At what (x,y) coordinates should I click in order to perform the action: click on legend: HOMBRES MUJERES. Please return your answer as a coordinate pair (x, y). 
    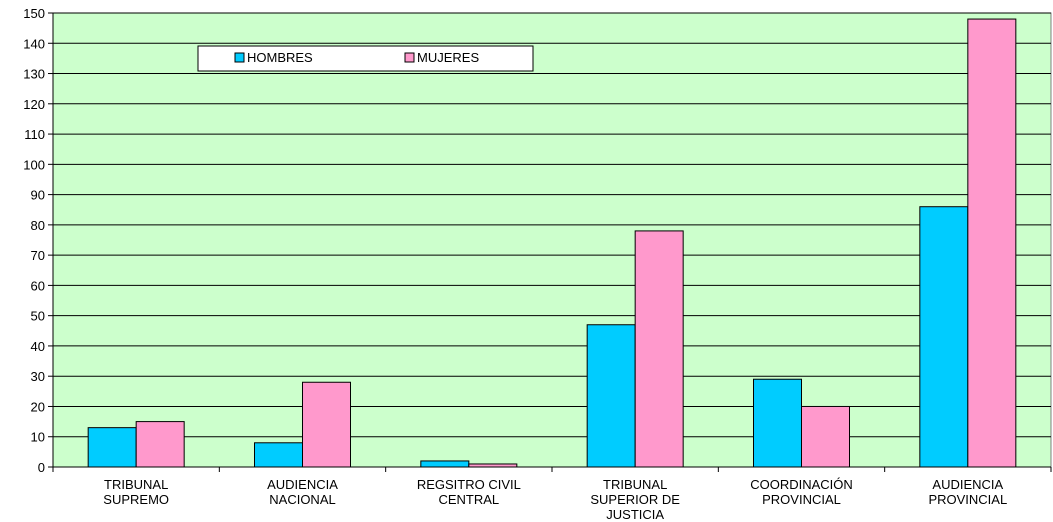
    Looking at the image, I should click on (365, 58).